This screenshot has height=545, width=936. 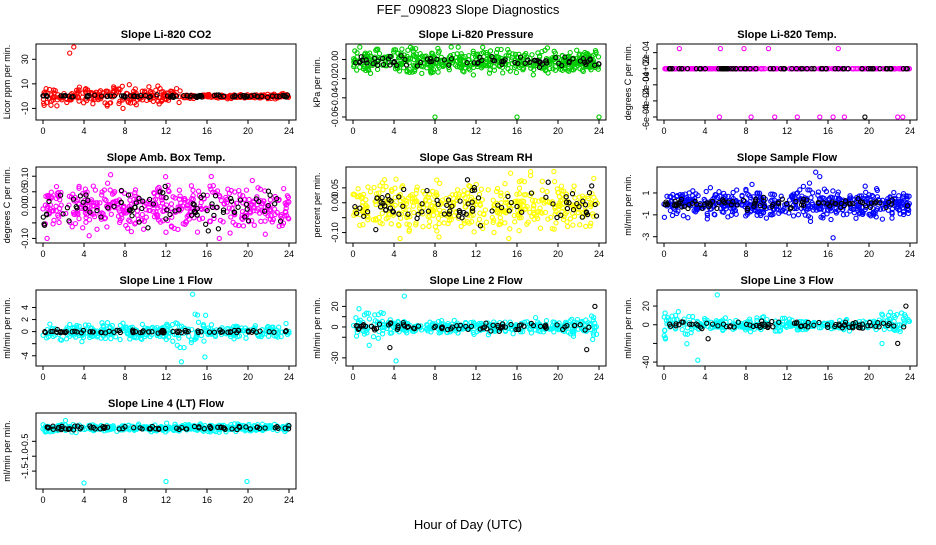 I want to click on panel-title: Slope Li-820 CO2, so click(x=166, y=35).